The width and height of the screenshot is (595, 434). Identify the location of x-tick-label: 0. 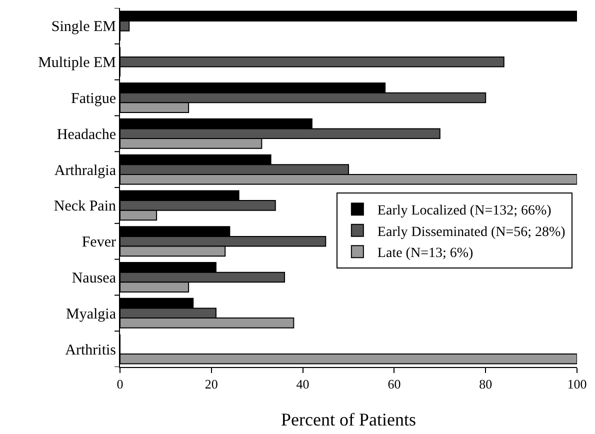
(120, 384).